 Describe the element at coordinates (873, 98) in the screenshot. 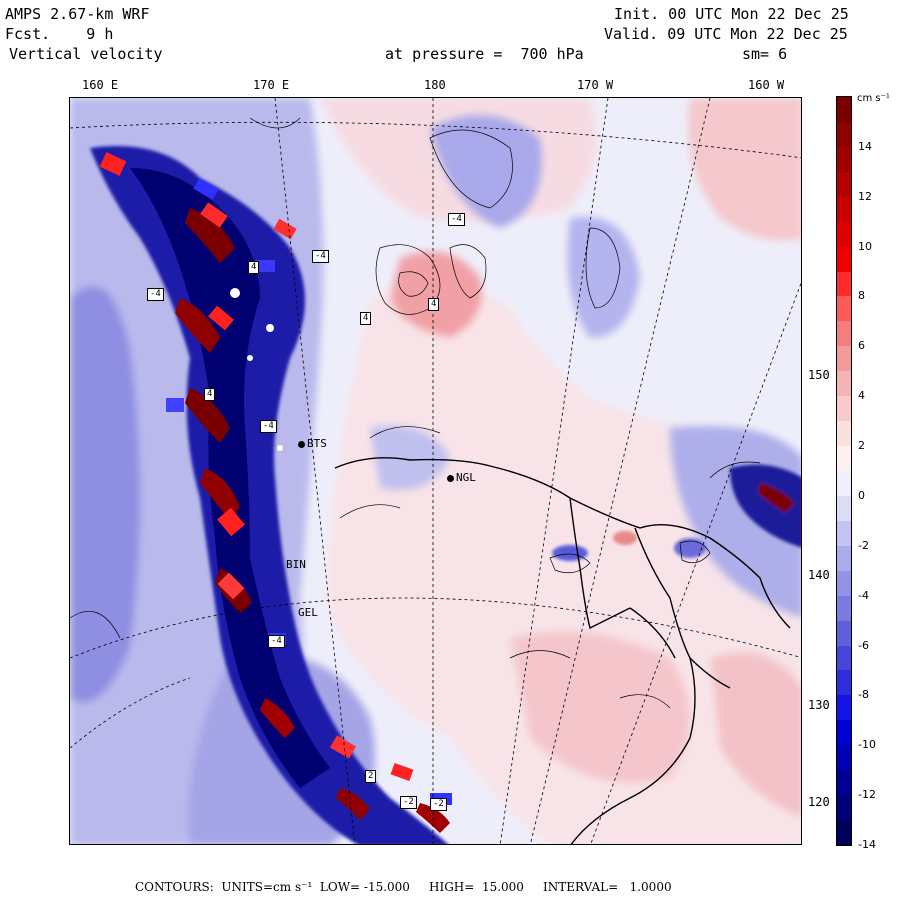

I see `colorbar-units: cm s⁻¹` at that location.